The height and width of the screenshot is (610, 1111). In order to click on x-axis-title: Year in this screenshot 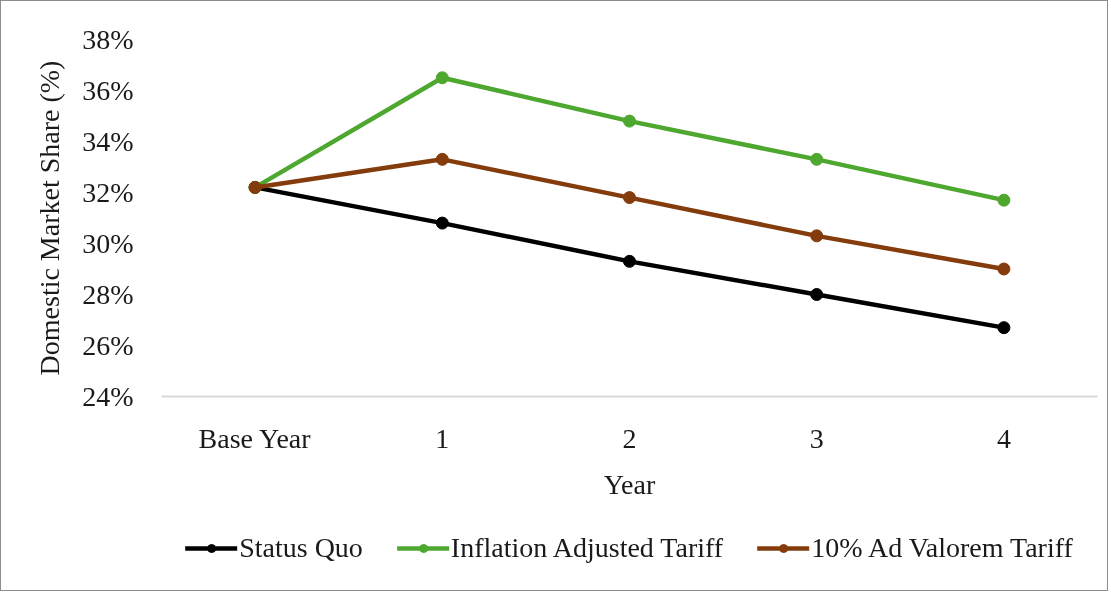, I will do `click(629, 484)`.